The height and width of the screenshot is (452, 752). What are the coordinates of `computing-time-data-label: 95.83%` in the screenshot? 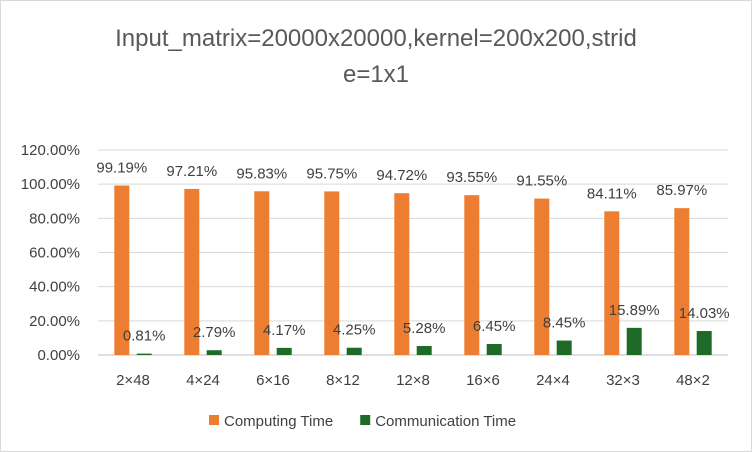 It's located at (261, 173).